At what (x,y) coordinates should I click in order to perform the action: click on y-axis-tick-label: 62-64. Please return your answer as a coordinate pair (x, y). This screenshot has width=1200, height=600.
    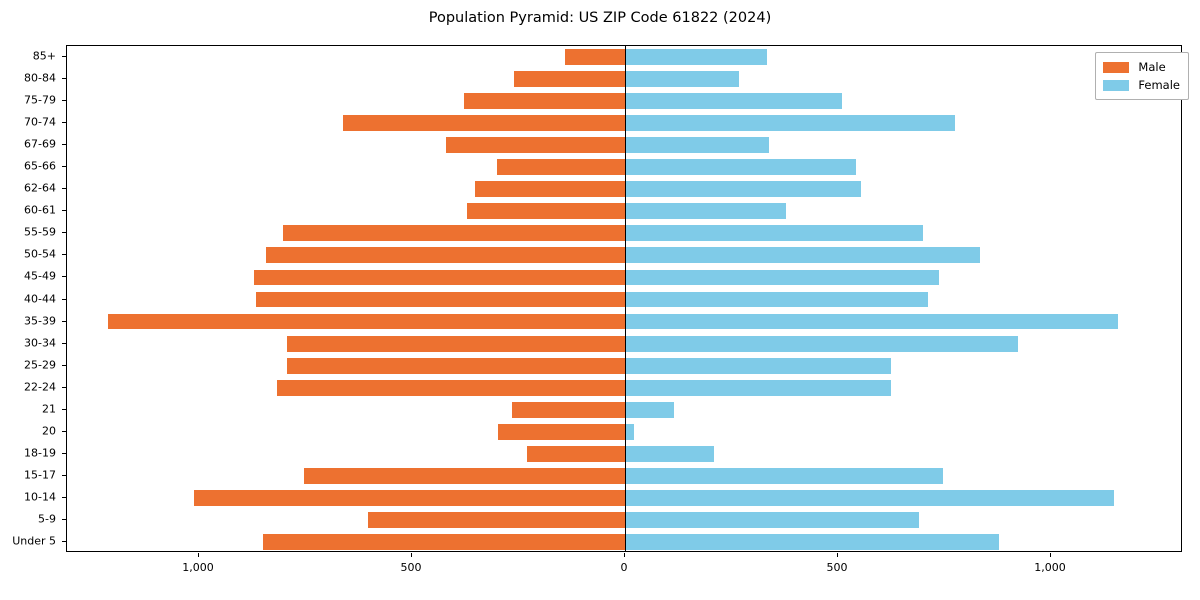
    Looking at the image, I should click on (40, 188).